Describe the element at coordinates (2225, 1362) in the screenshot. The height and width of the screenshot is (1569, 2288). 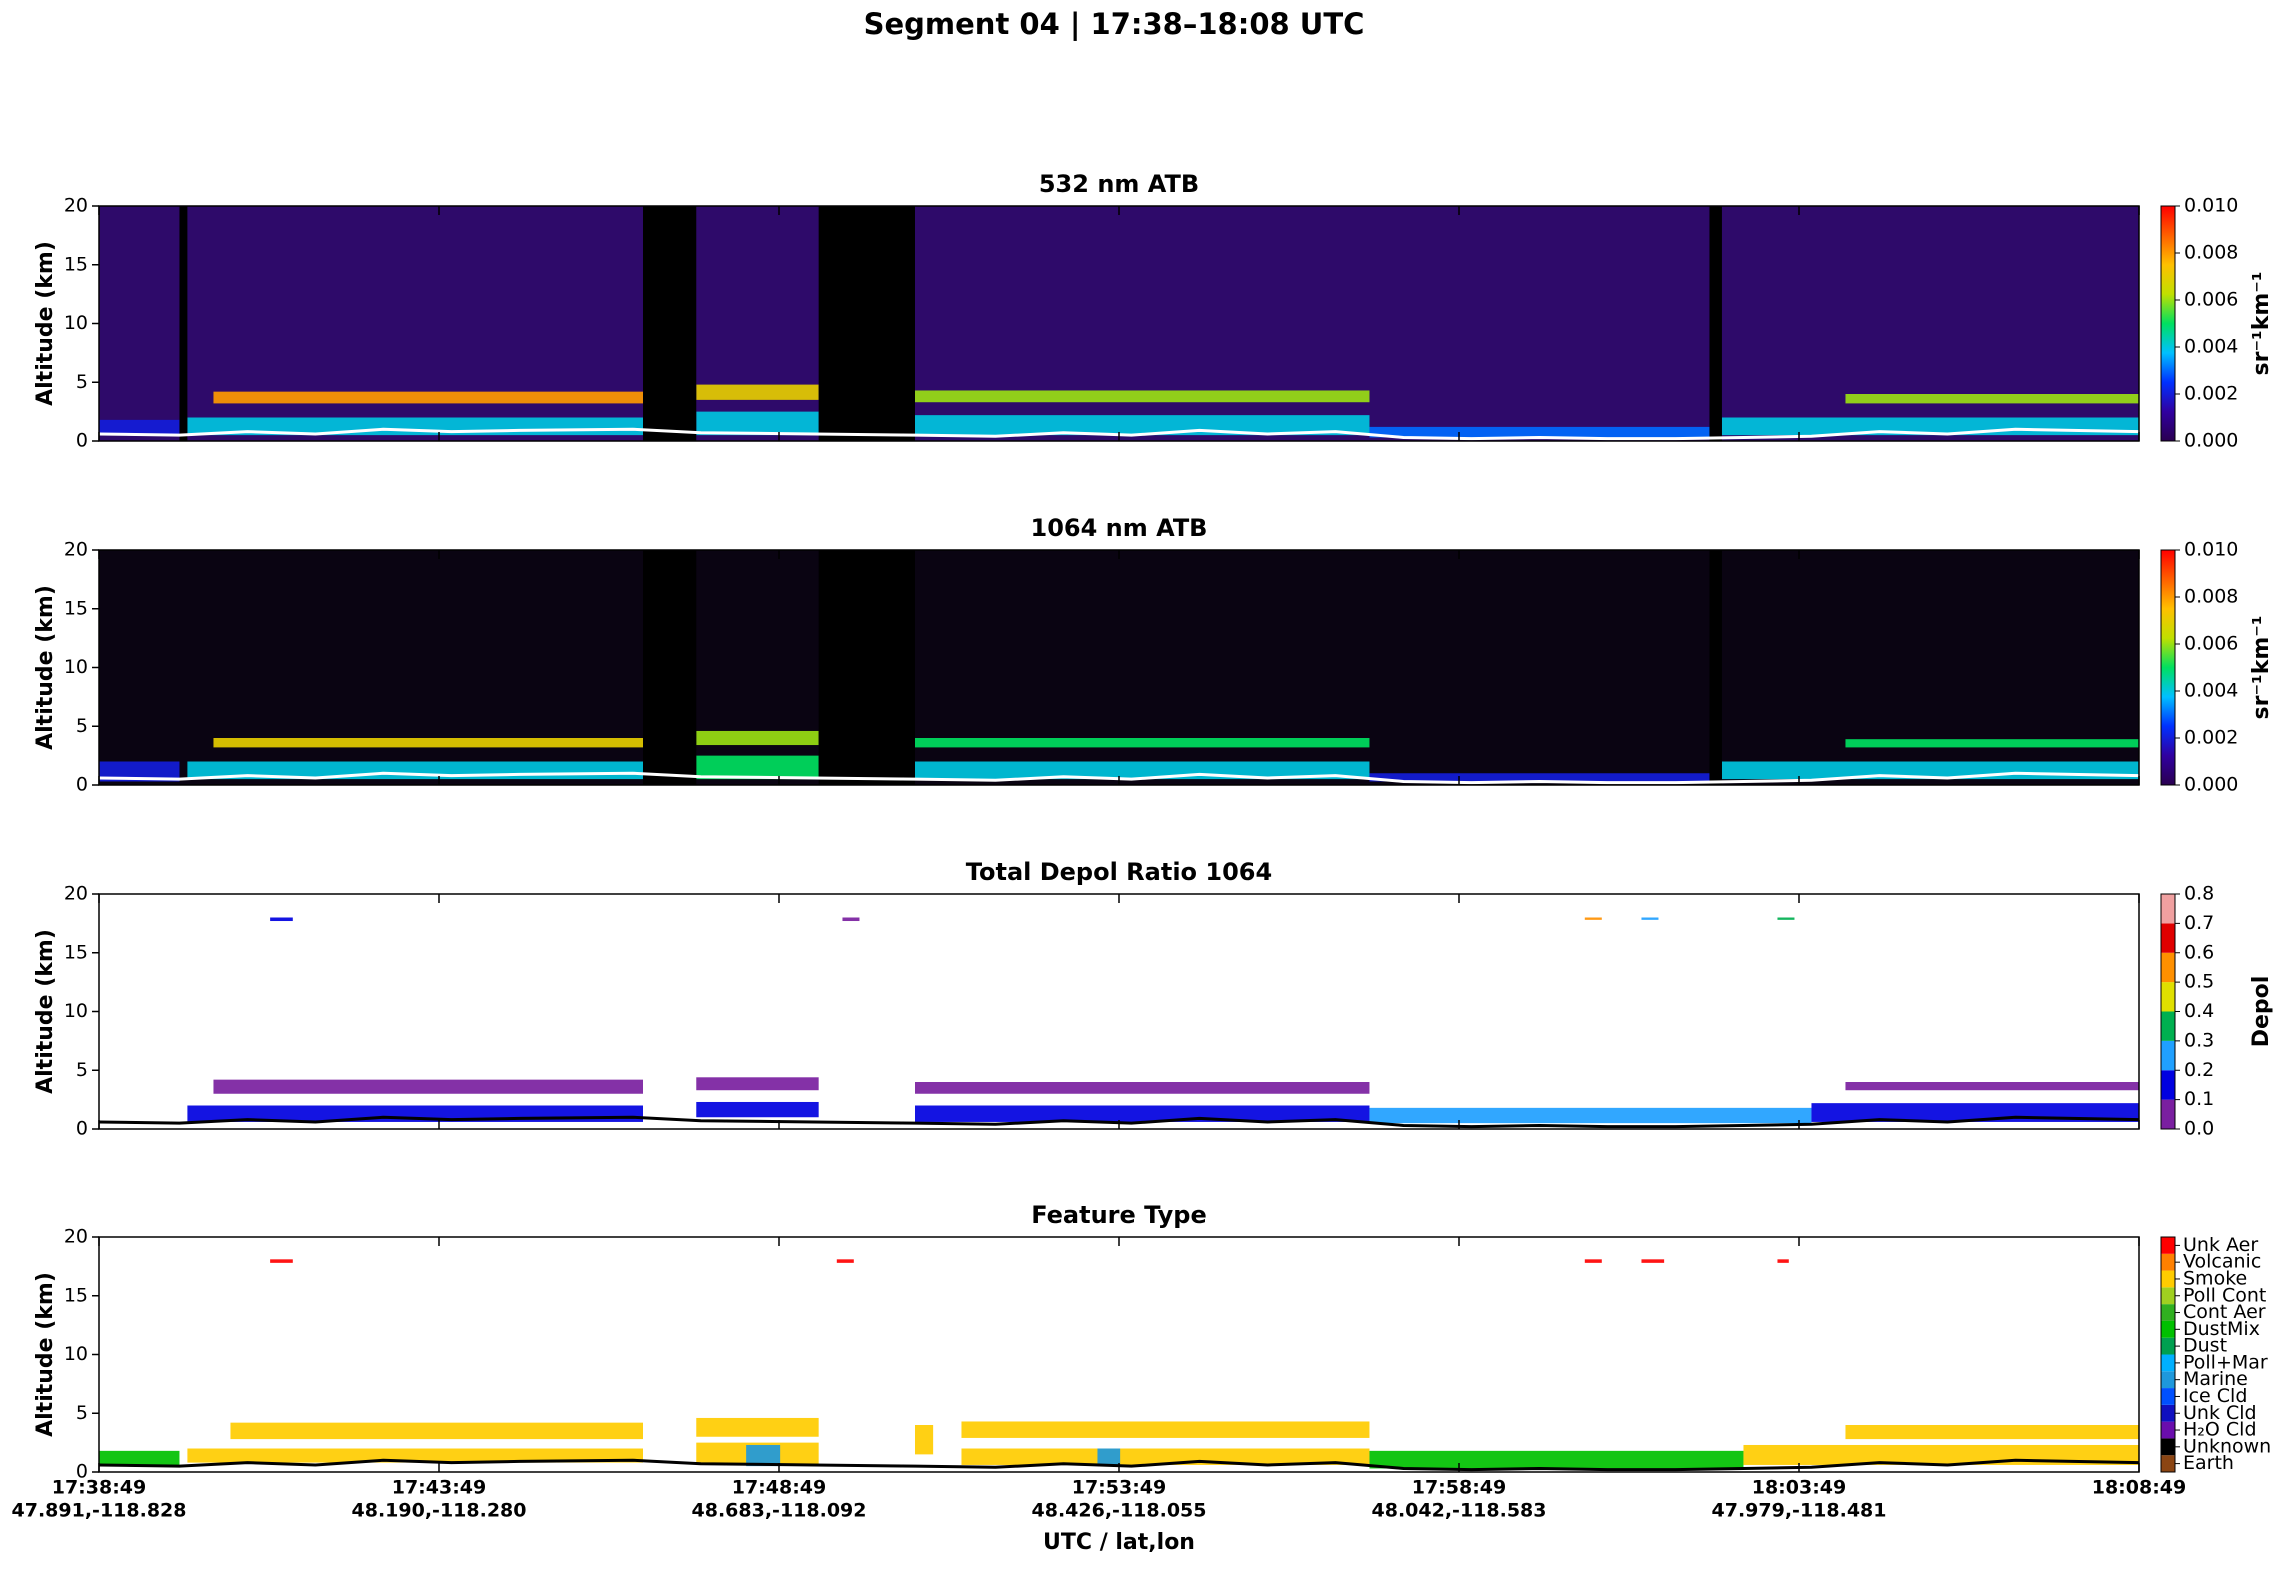
I see `colorbar-label: Poll+Mar` at that location.